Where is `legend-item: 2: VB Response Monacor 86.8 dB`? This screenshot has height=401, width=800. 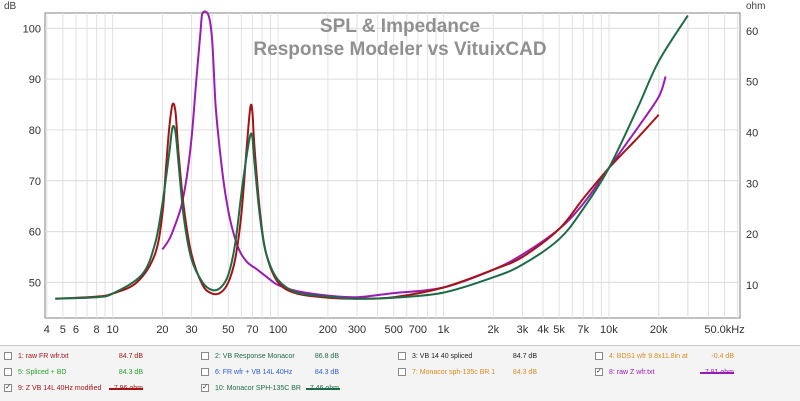 legend-item: 2: VB Response Monacor 86.8 dB is located at coordinates (298, 356).